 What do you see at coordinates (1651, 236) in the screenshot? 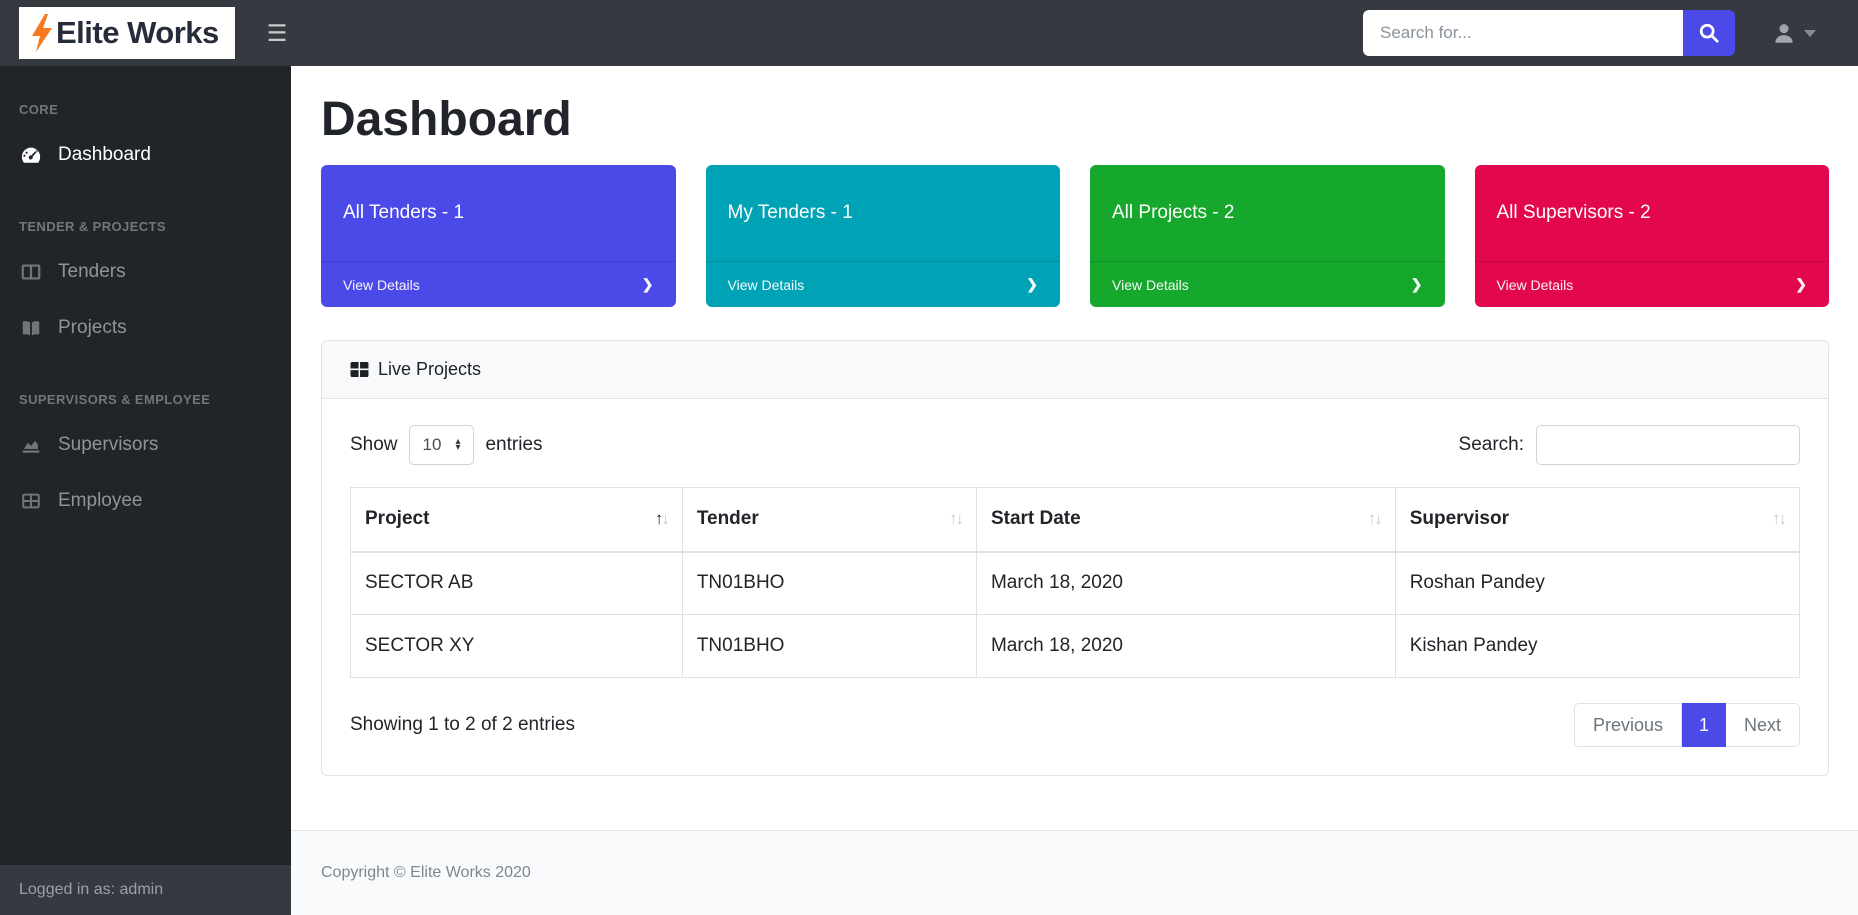
I see `card-all-supervisors: All Supervisors - 2 View Details ❯` at bounding box center [1651, 236].